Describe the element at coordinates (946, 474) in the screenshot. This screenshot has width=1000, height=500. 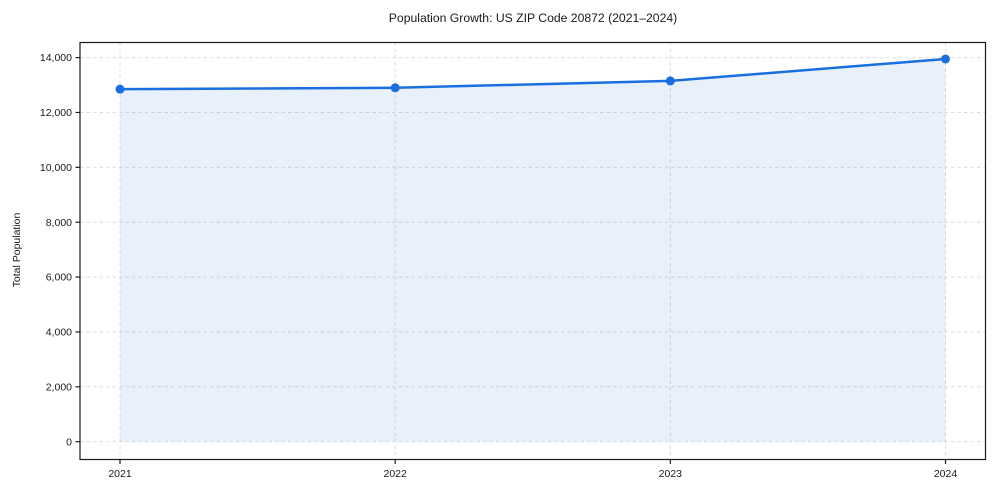
I see `x-tick-label: 2024` at that location.